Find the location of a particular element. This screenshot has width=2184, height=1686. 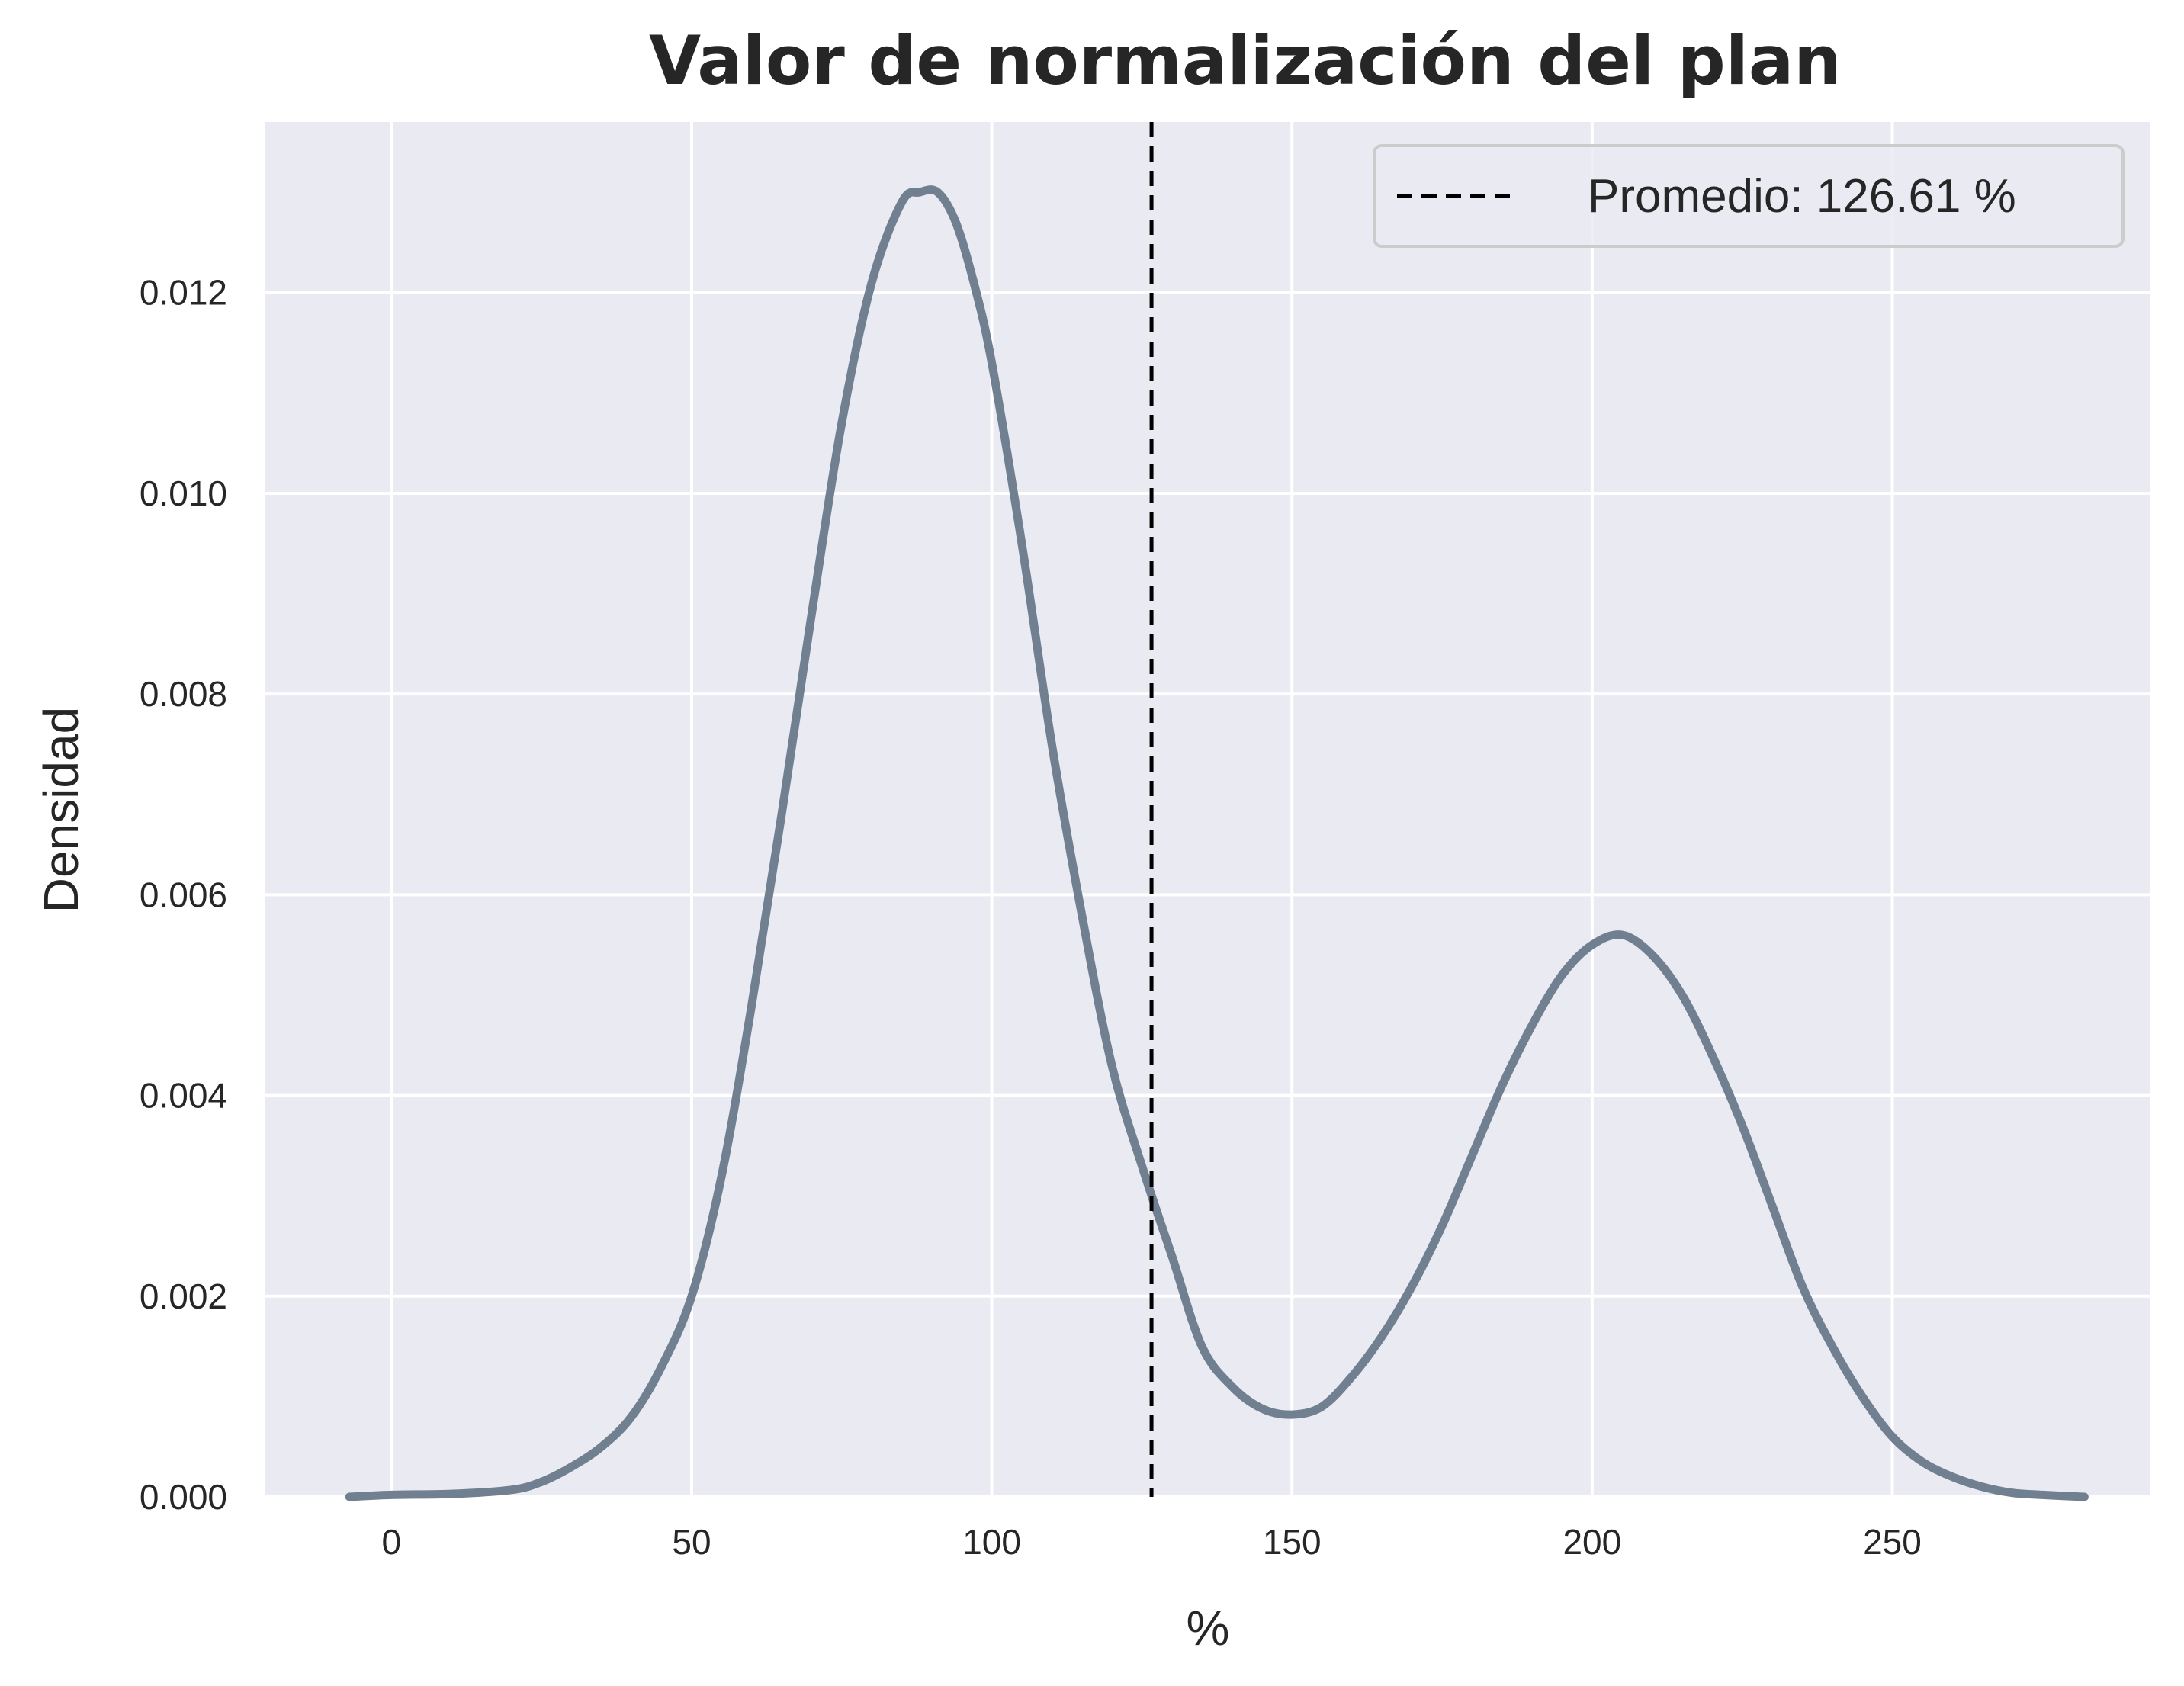

legend-box is located at coordinates (1749, 196).